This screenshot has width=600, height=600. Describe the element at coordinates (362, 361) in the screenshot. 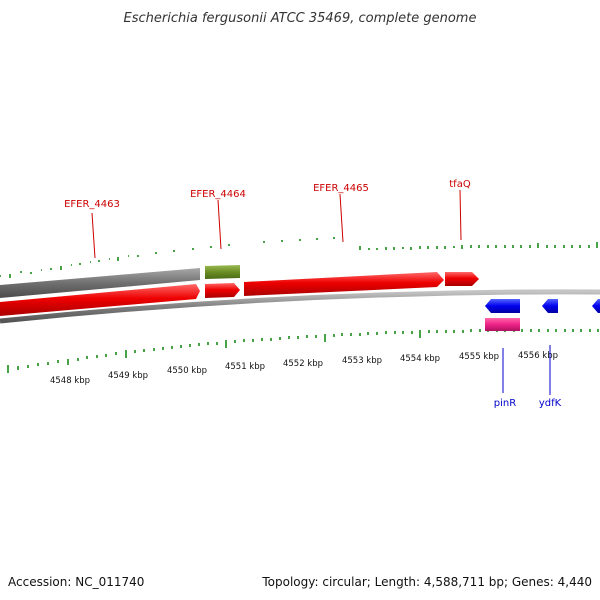

I see `kbp-label: 4553 kbp` at that location.